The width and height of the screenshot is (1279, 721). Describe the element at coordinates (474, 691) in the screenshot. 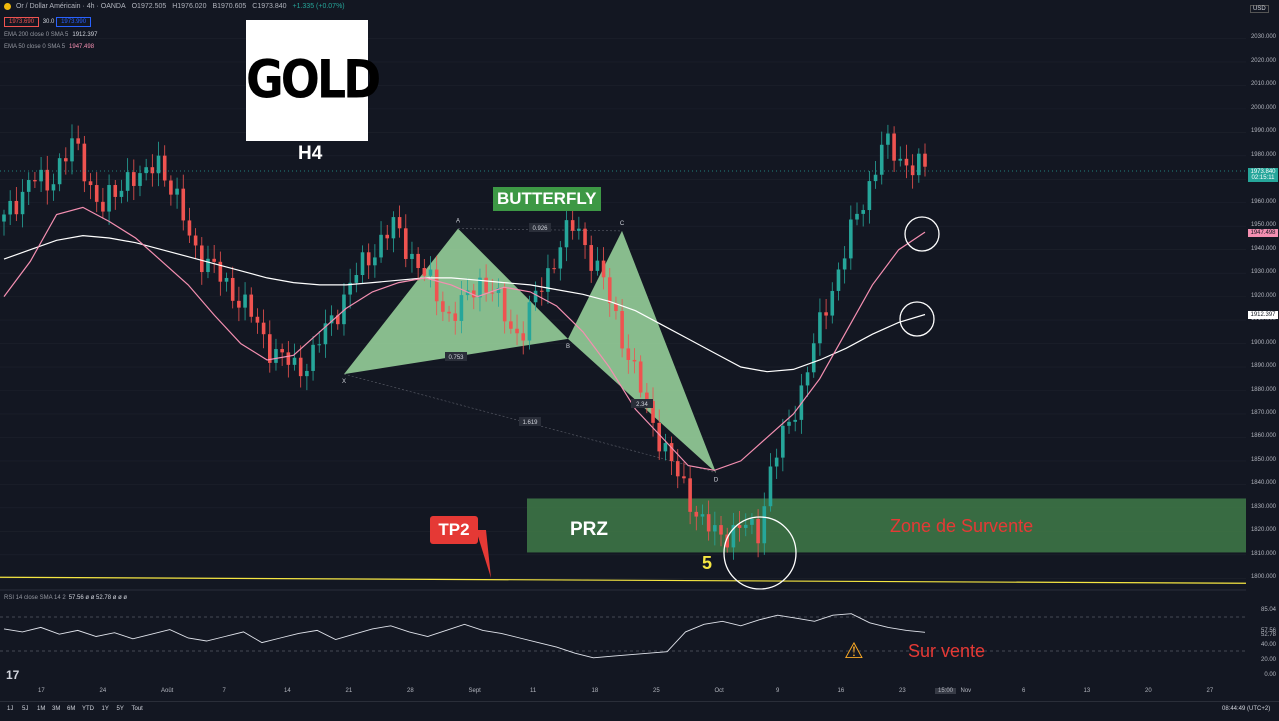

I see `time-tick: Sept` at that location.